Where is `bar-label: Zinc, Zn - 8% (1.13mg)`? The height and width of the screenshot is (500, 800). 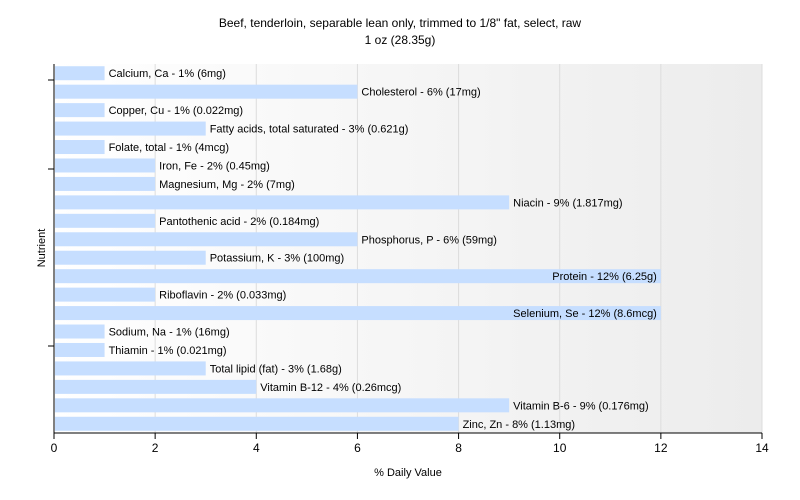
bar-label: Zinc, Zn - 8% (1.13mg) is located at coordinates (519, 425).